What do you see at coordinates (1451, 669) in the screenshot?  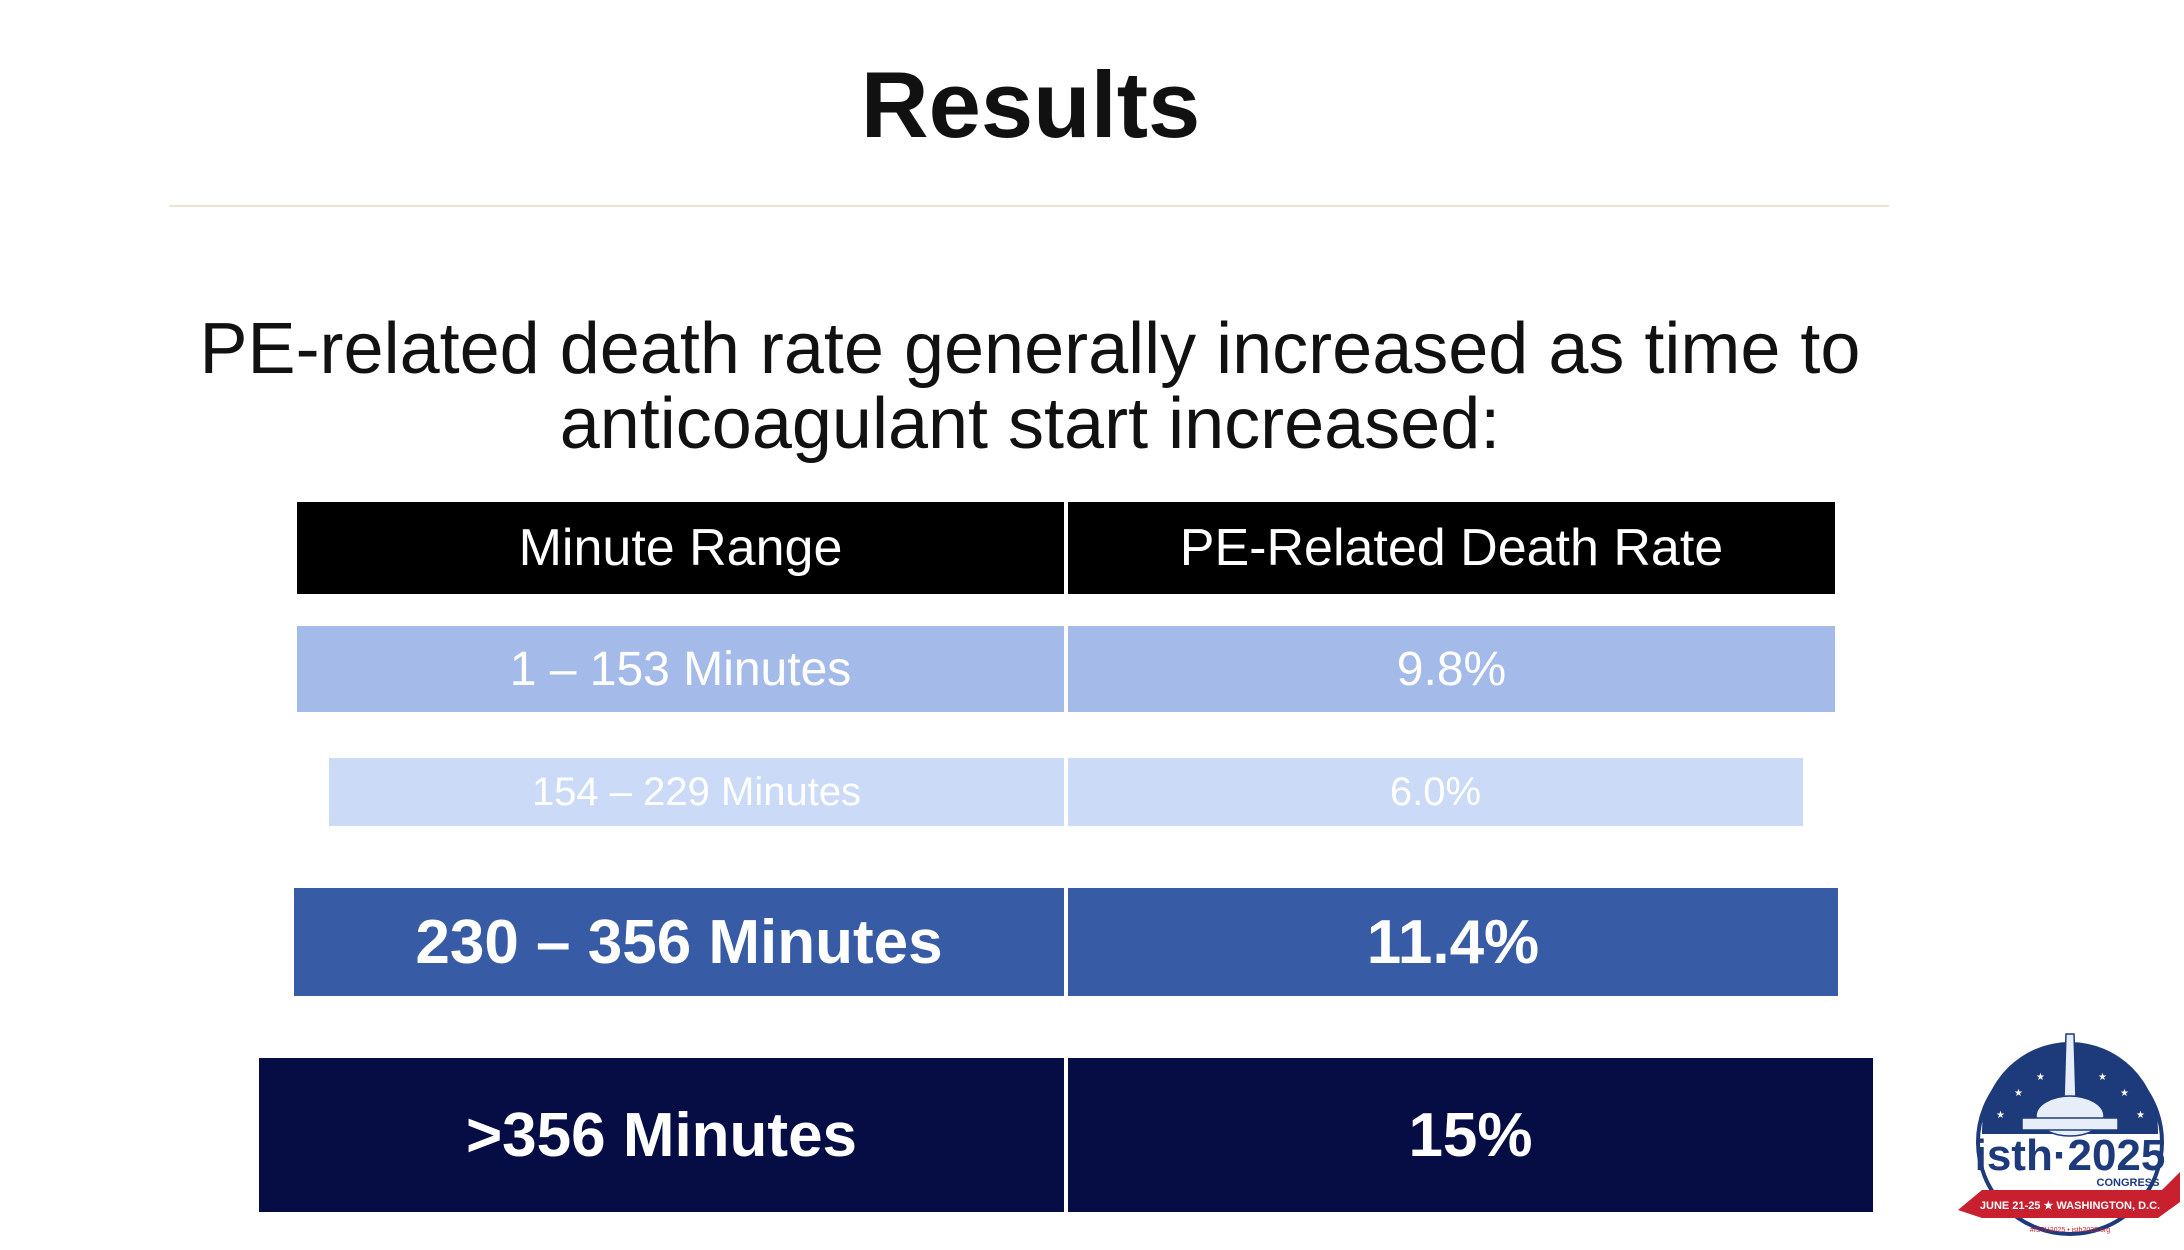 I see `table-row-1-rate: 9.8%` at bounding box center [1451, 669].